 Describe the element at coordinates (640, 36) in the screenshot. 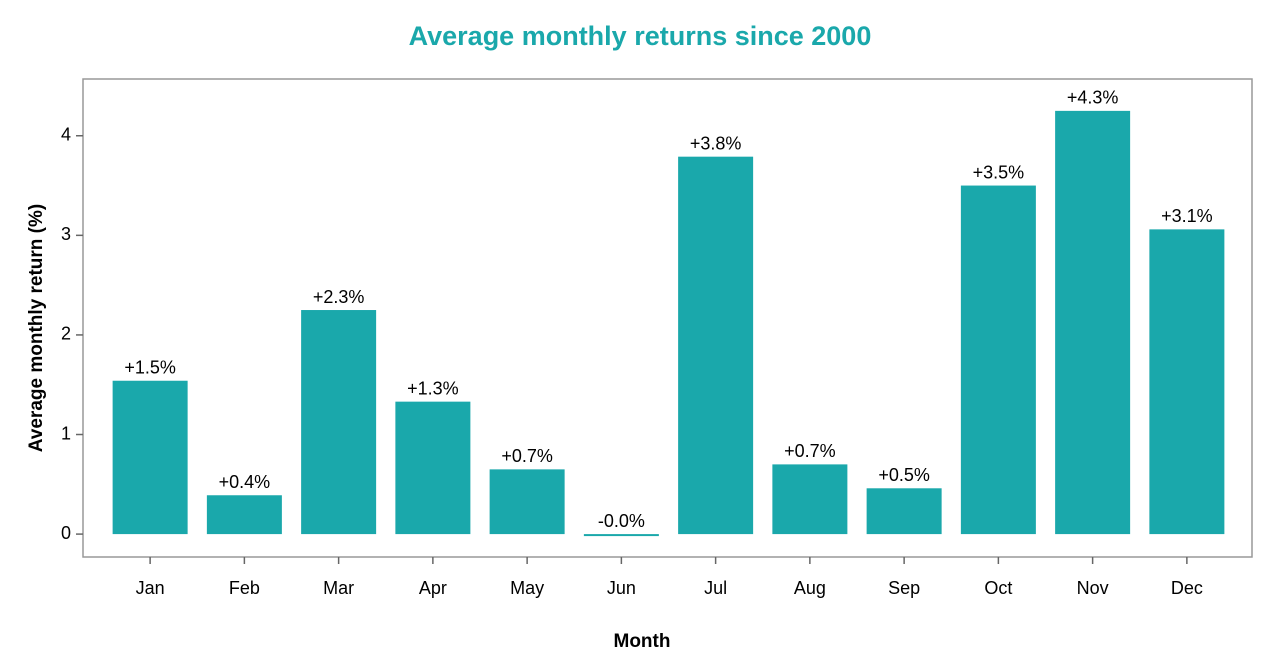

I see `chart-title: Average monthly returns since 2000` at that location.